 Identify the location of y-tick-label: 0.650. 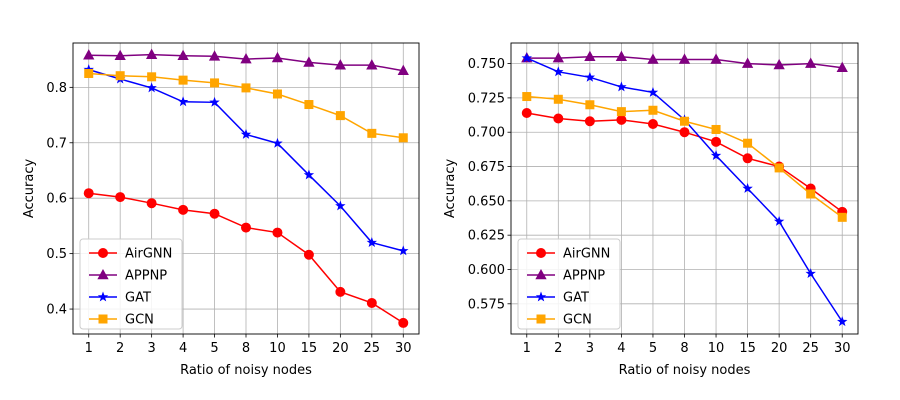
(486, 201).